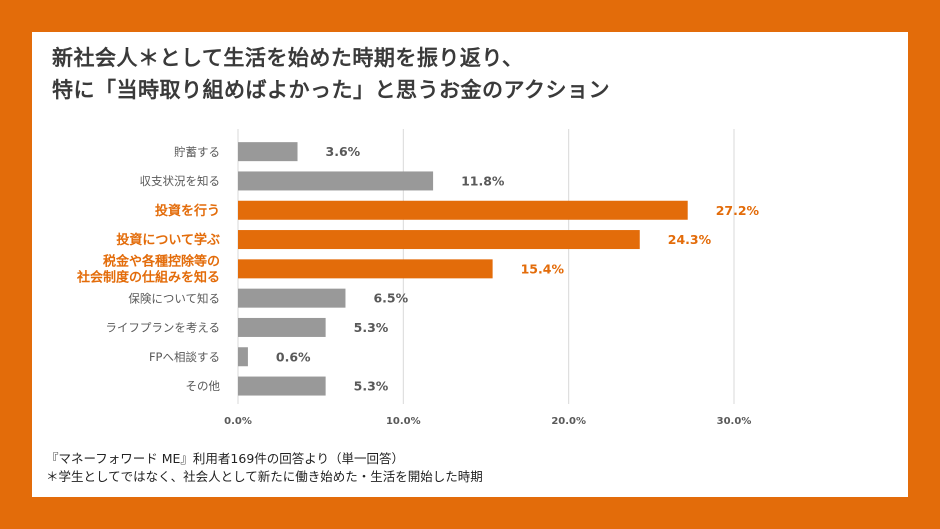  I want to click on category-label: 税金や各種控除等の, so click(161, 262).